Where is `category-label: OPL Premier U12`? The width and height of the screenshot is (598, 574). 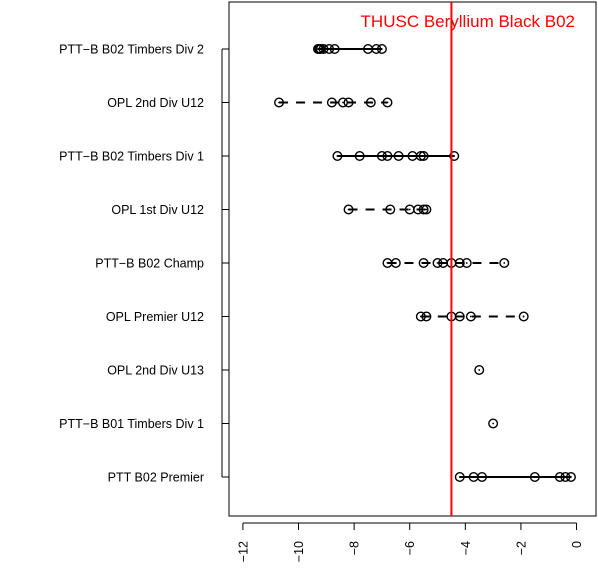
category-label: OPL Premier U12 is located at coordinates (155, 317).